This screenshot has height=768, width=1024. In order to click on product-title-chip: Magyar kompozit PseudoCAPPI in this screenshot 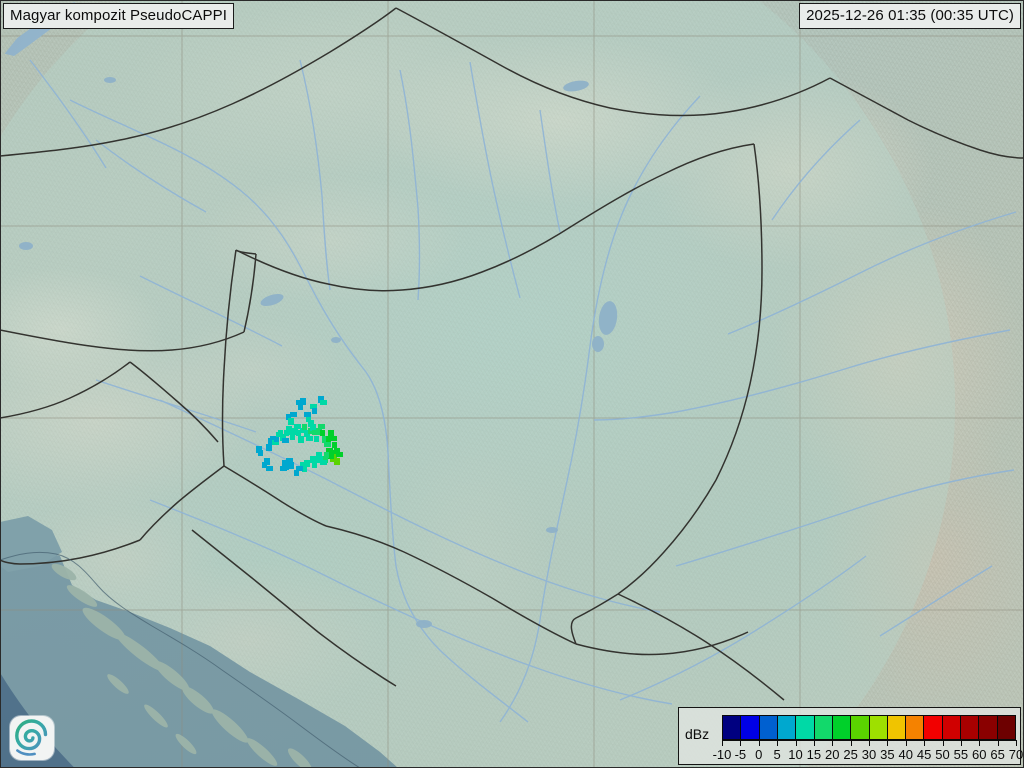, I will do `click(118, 16)`.